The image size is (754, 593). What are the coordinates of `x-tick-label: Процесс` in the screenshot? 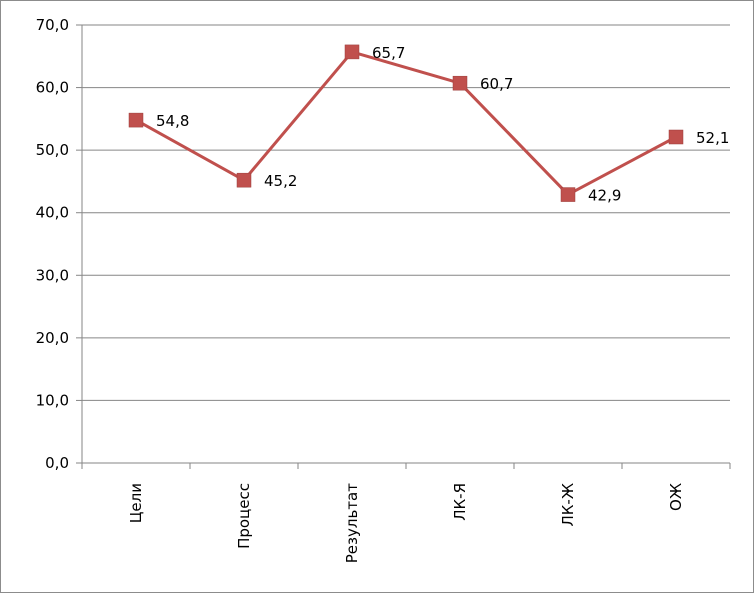 It's located at (244, 516).